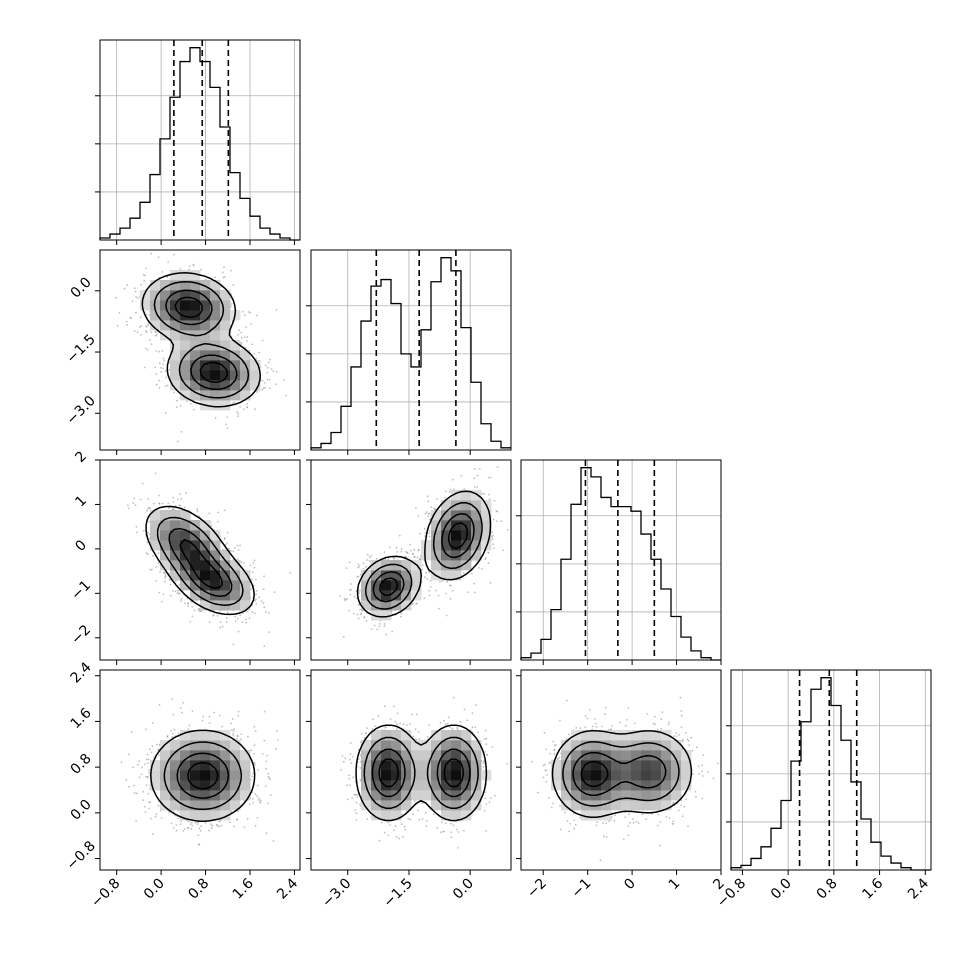 Image resolution: width=970 pixels, height=970 pixels. I want to click on panel-frame, so click(411, 560).